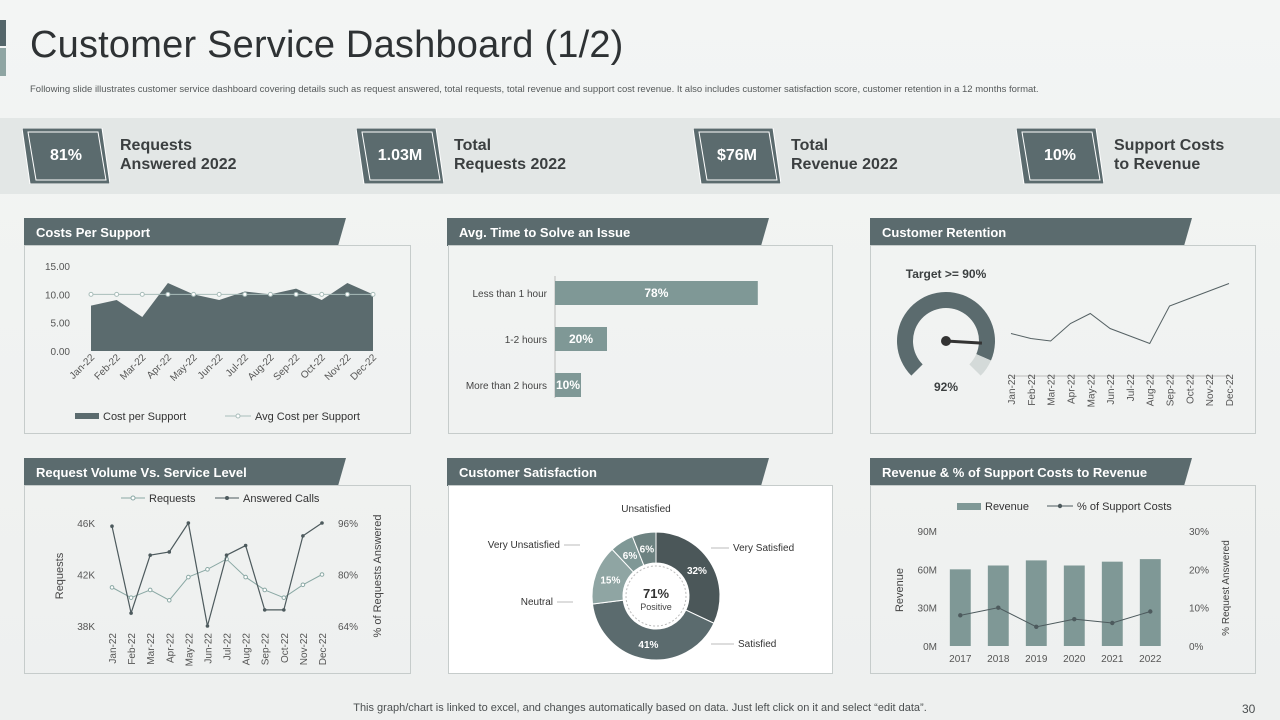 This screenshot has height=720, width=1280. Describe the element at coordinates (86, 627) in the screenshot. I see `y-tick-label: 38K` at that location.